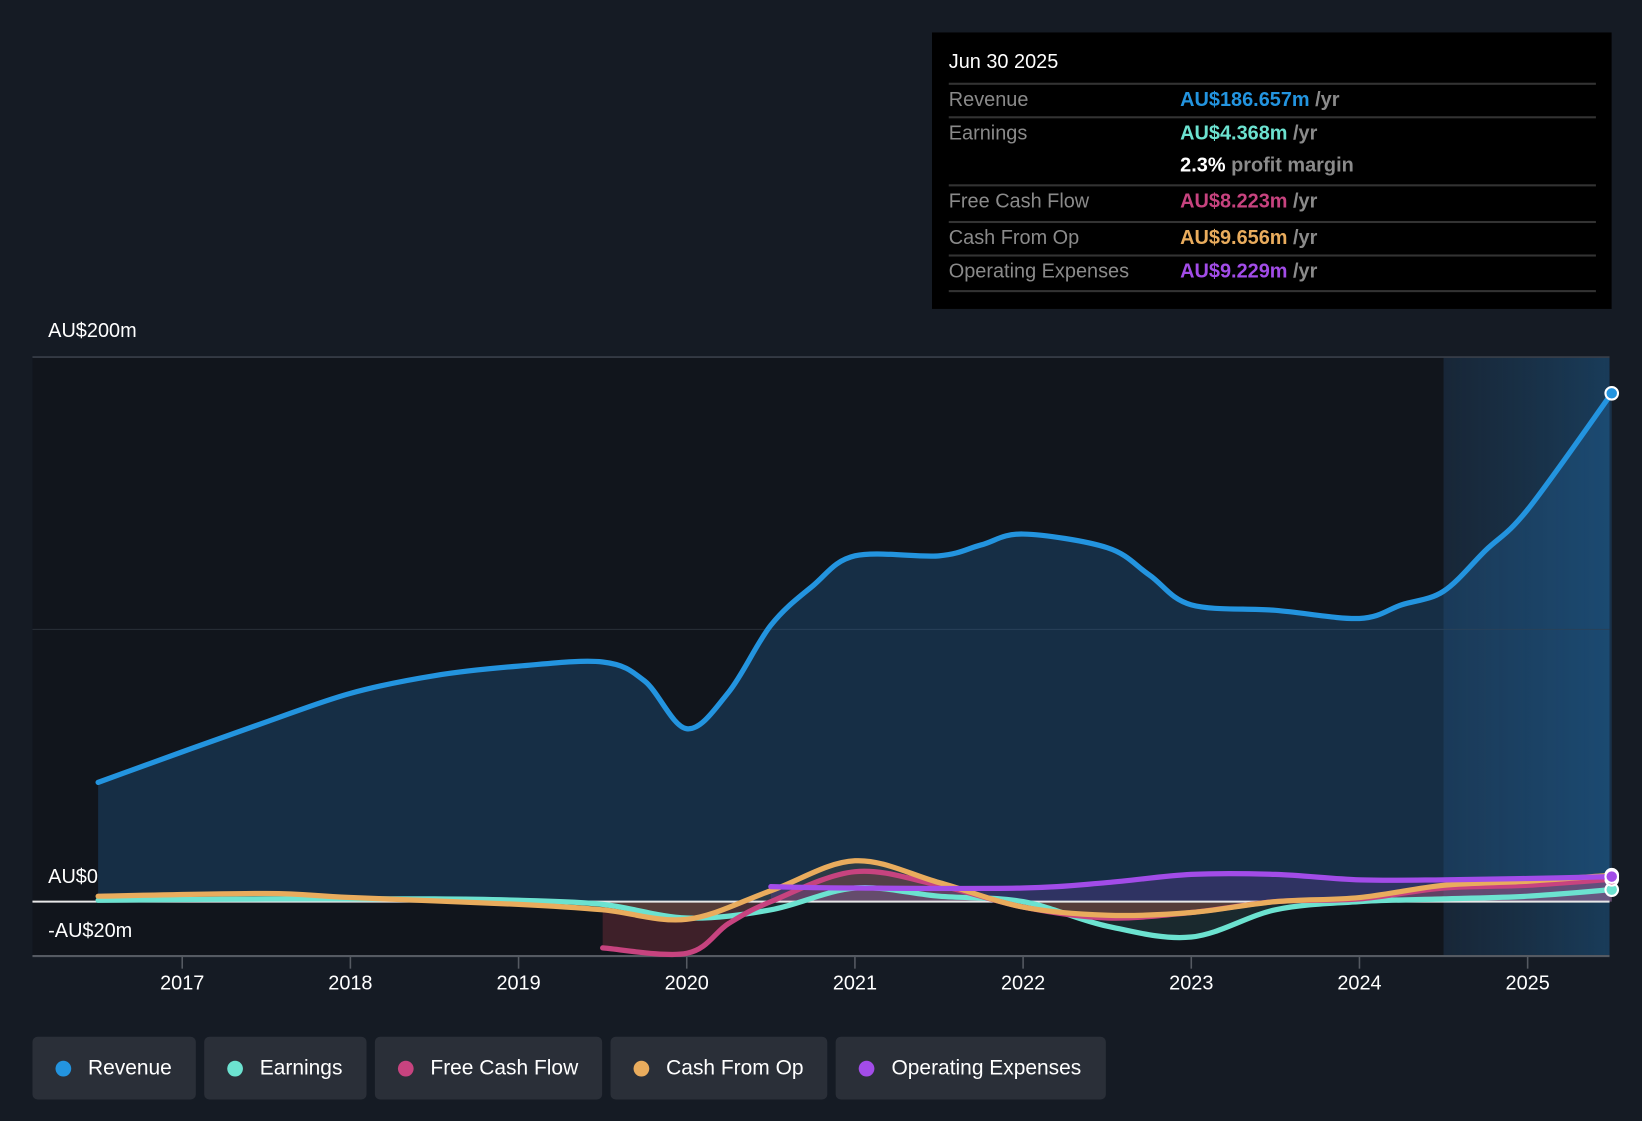 This screenshot has height=1121, width=1642. What do you see at coordinates (301, 1068) in the screenshot?
I see `legend-label: Earnings` at bounding box center [301, 1068].